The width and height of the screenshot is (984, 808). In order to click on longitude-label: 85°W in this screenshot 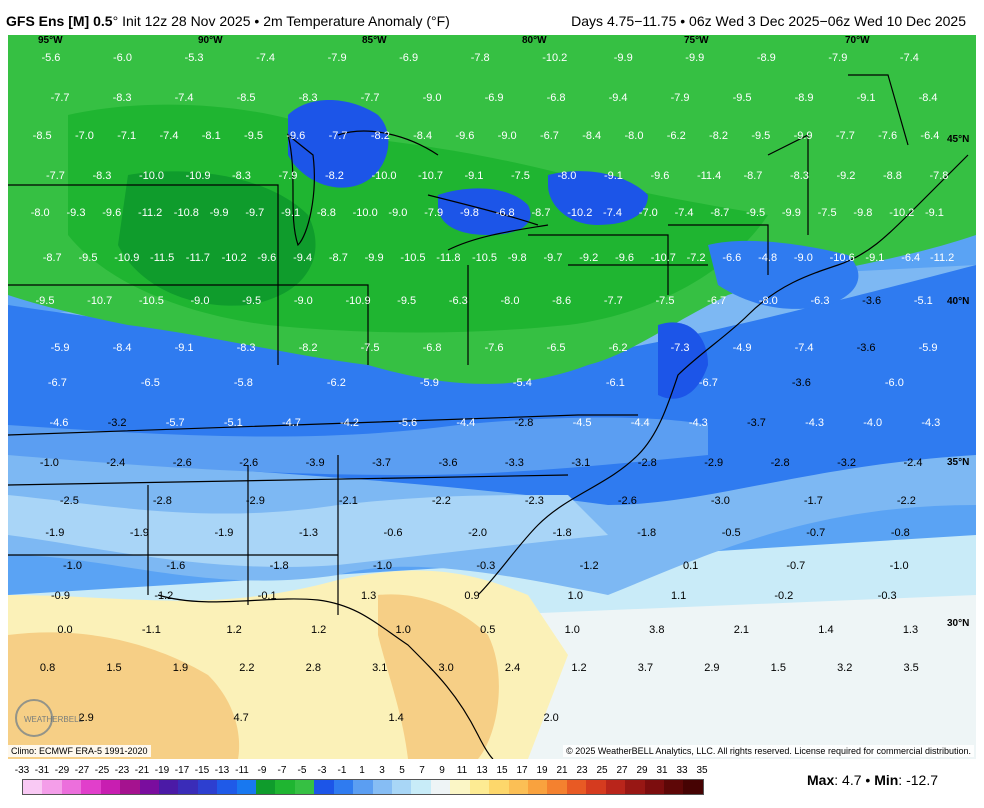, I will do `click(374, 40)`.